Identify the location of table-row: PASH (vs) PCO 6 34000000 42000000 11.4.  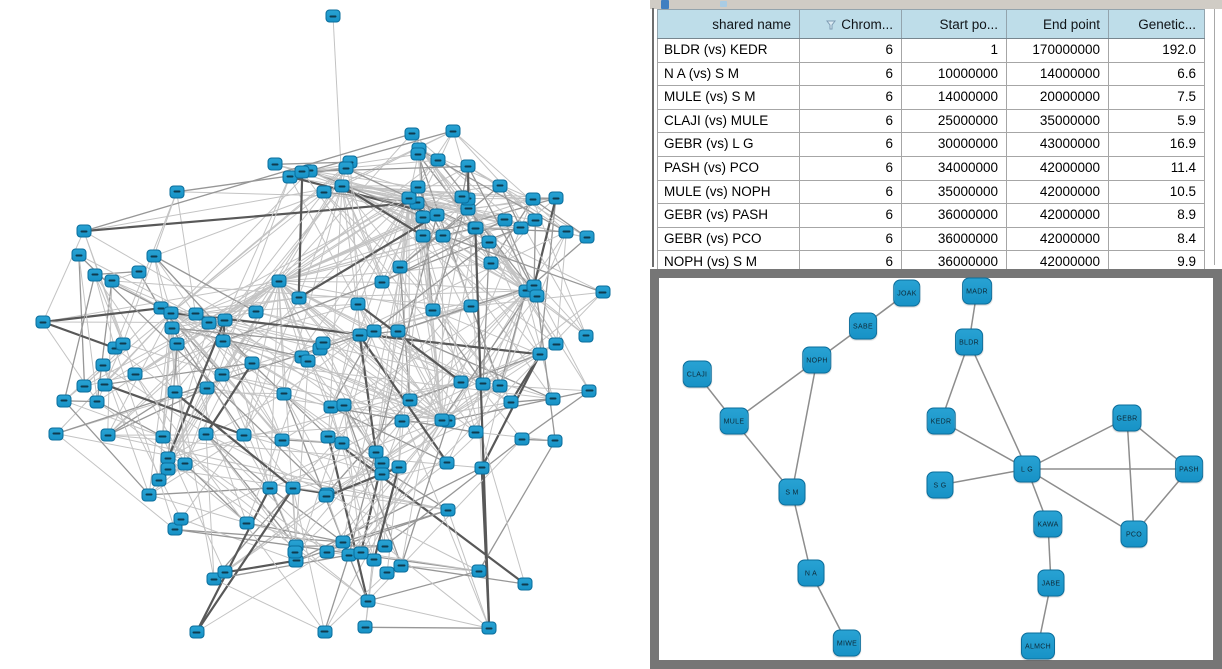
(931, 168).